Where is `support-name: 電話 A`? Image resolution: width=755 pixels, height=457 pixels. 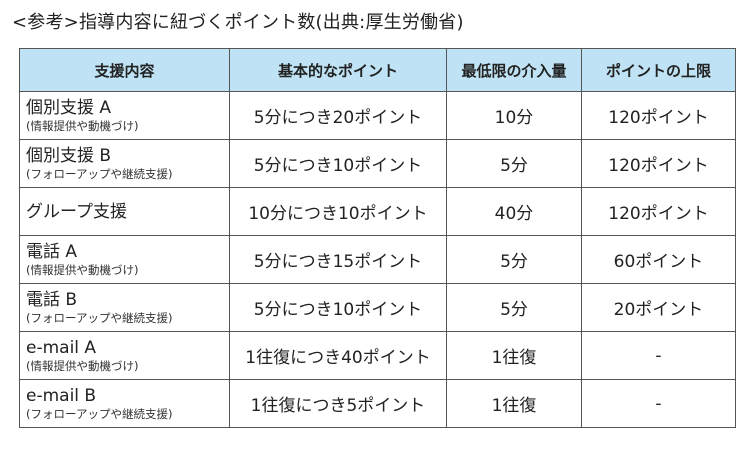
support-name: 電話 A is located at coordinates (52, 252).